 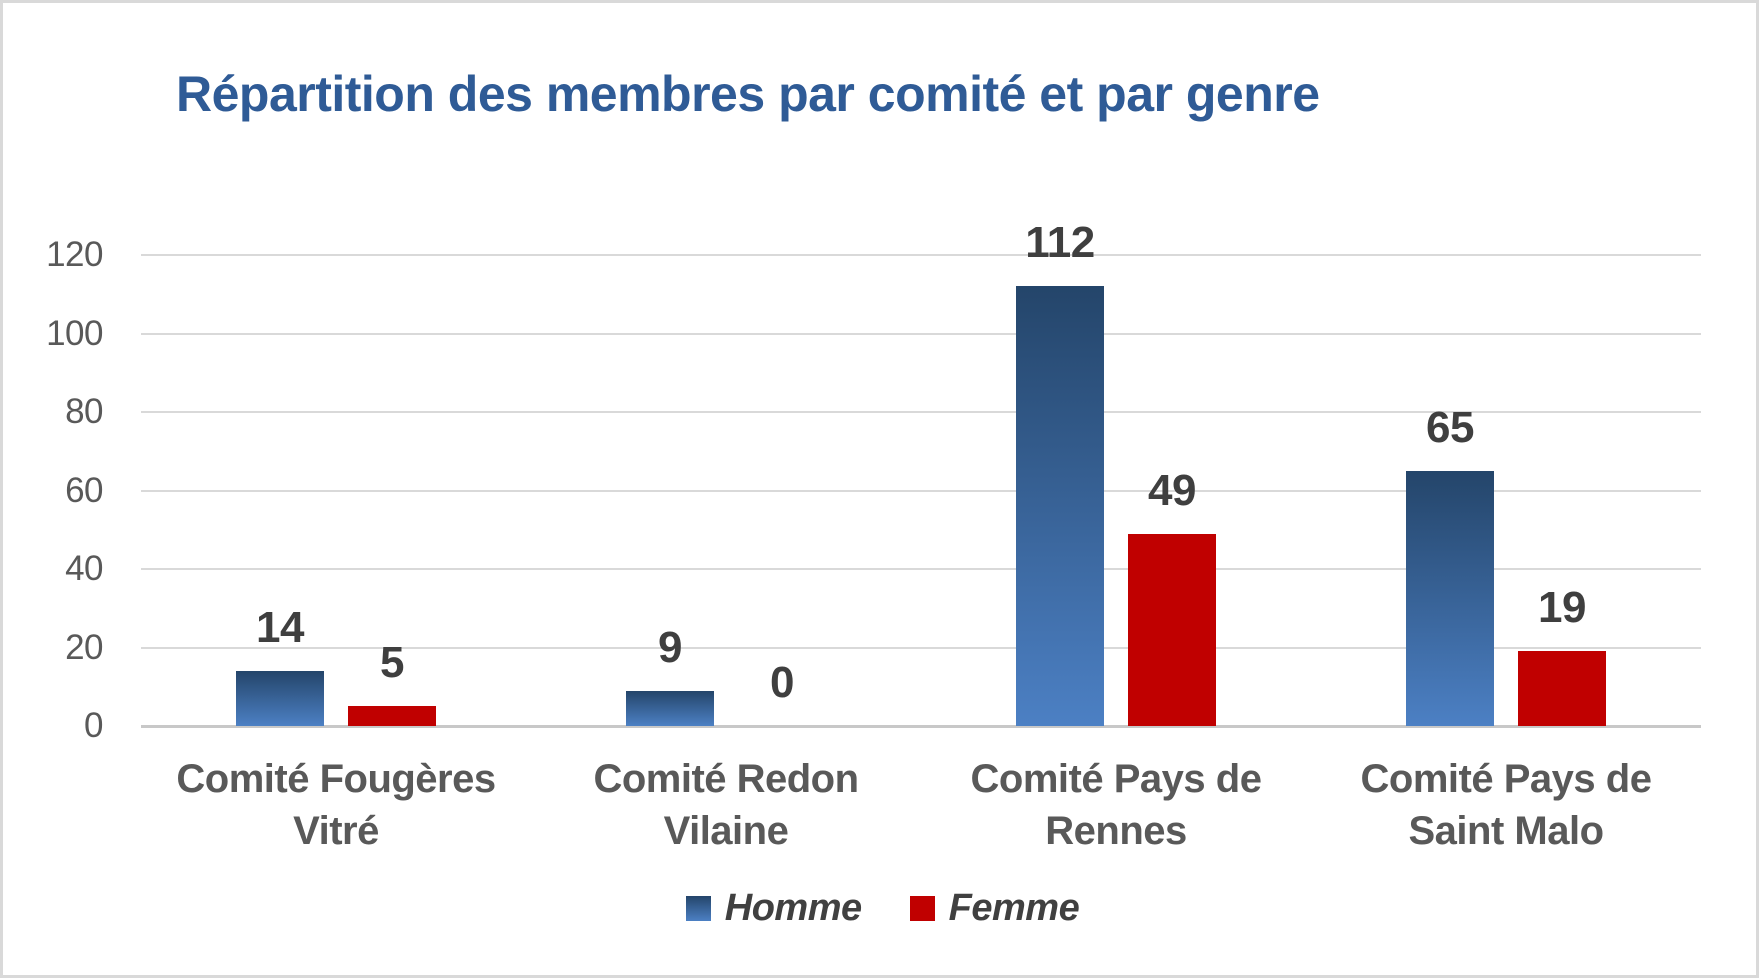 What do you see at coordinates (280, 627) in the screenshot?
I see `data-label: 14` at bounding box center [280, 627].